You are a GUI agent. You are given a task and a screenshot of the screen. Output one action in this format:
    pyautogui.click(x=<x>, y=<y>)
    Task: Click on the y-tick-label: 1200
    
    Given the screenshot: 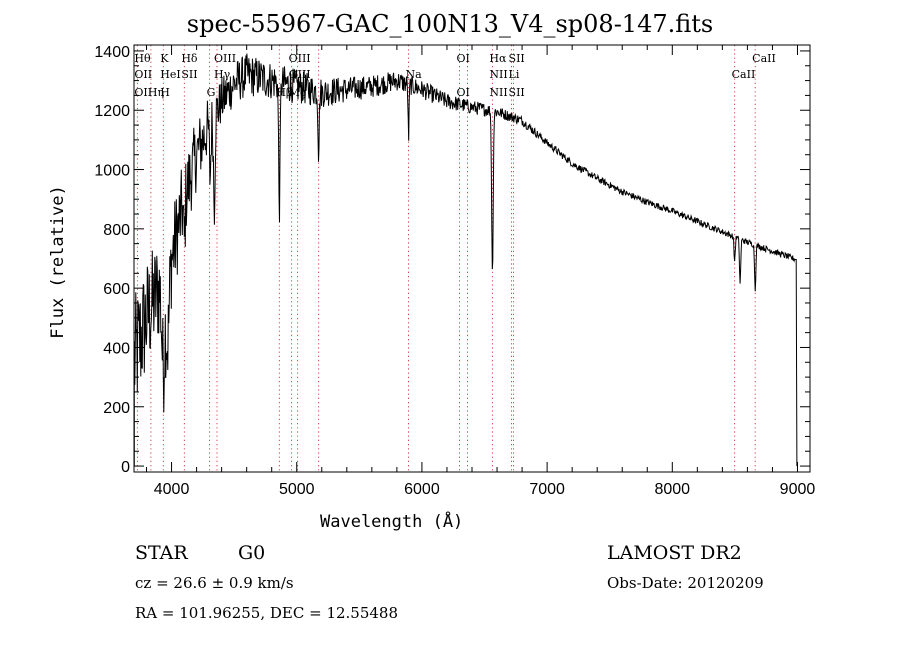 What is the action you would take?
    pyautogui.click(x=112, y=111)
    